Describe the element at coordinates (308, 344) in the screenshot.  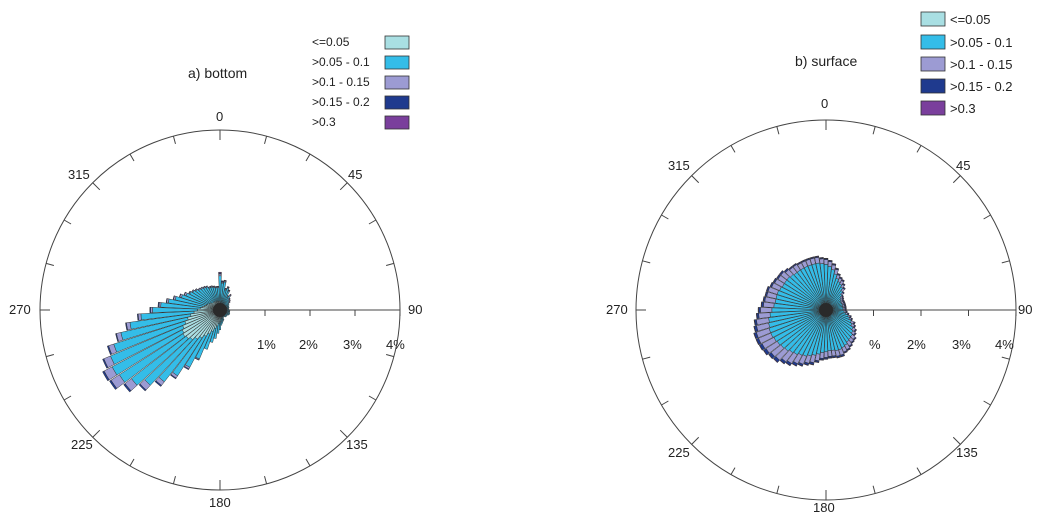
I see `radial-label-2: 2%` at that location.